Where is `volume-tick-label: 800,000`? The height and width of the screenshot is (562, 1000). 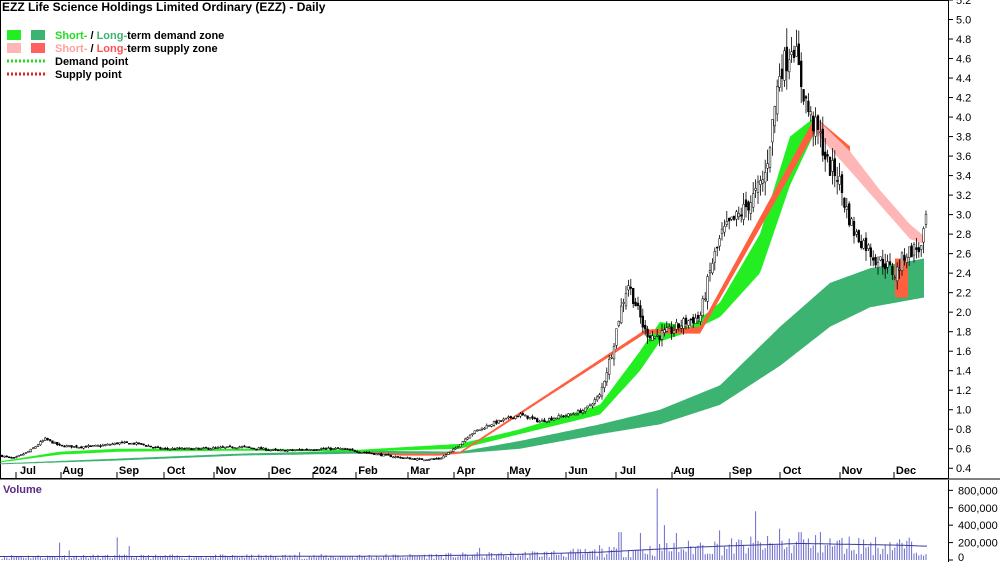 volume-tick-label: 800,000 is located at coordinates (978, 491).